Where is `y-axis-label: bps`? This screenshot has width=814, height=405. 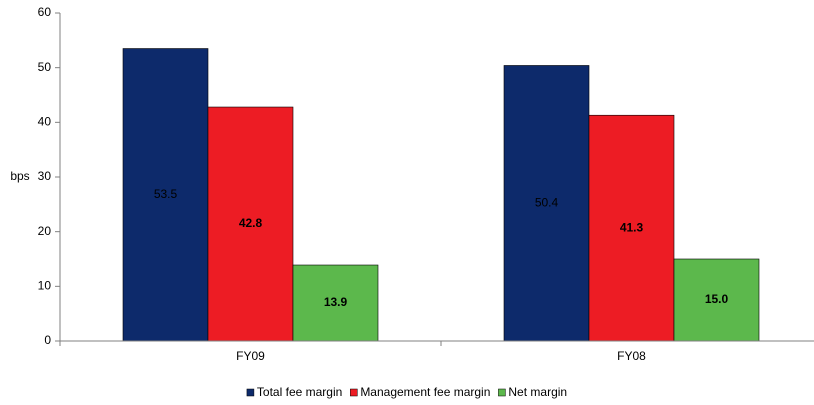
y-axis-label: bps is located at coordinates (19, 176).